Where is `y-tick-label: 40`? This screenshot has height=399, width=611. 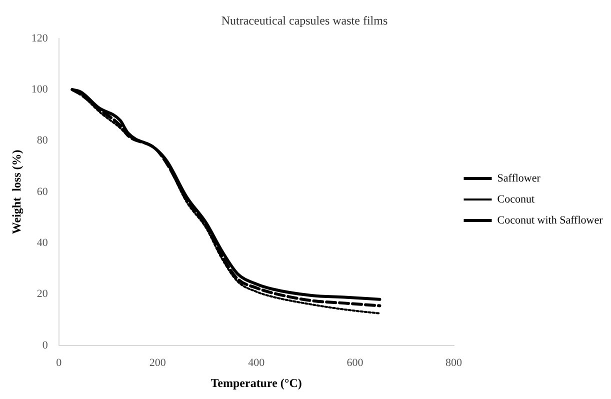 y-tick-label: 40 is located at coordinates (42, 242).